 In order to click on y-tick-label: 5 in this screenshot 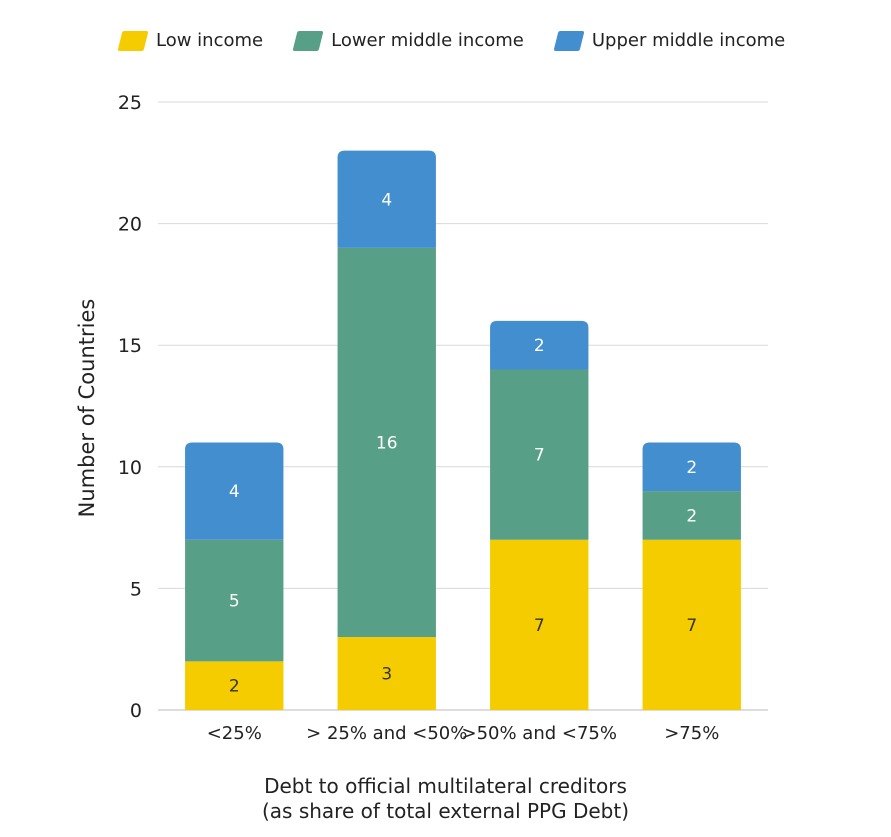, I will do `click(136, 589)`.